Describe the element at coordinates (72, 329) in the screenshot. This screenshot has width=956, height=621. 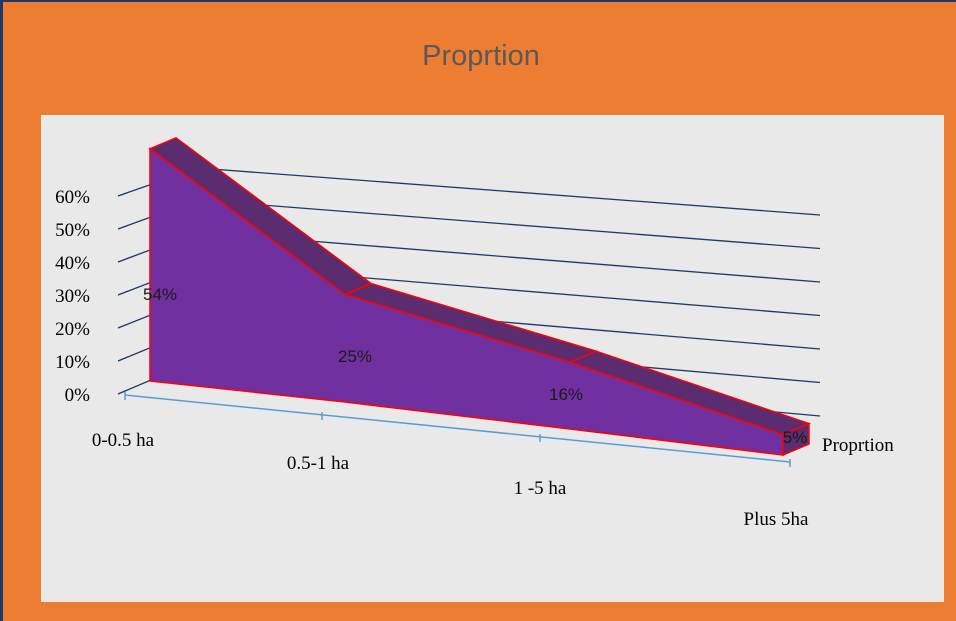
I see `y-tick-label: 20%` at that location.